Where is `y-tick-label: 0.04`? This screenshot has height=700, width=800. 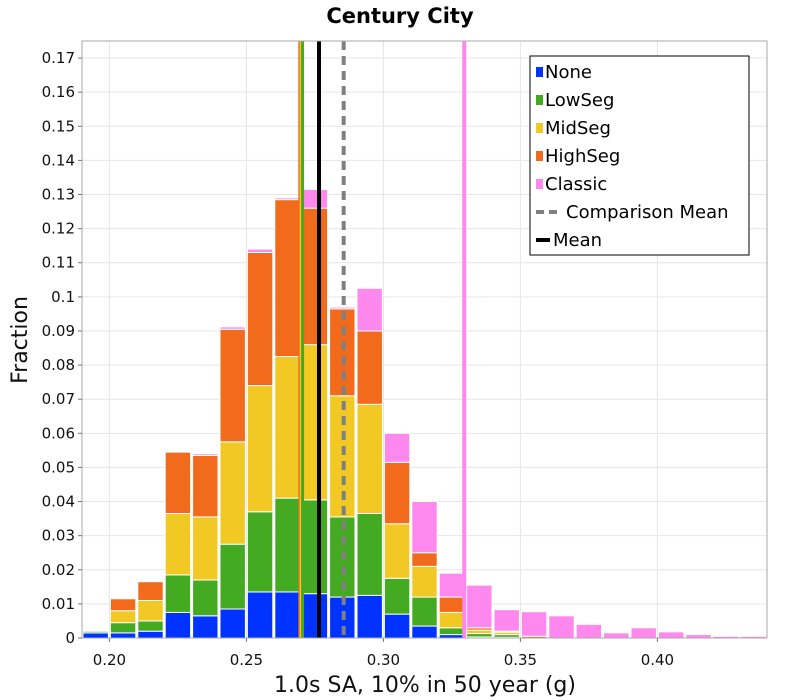
y-tick-label: 0.04 is located at coordinates (58, 502).